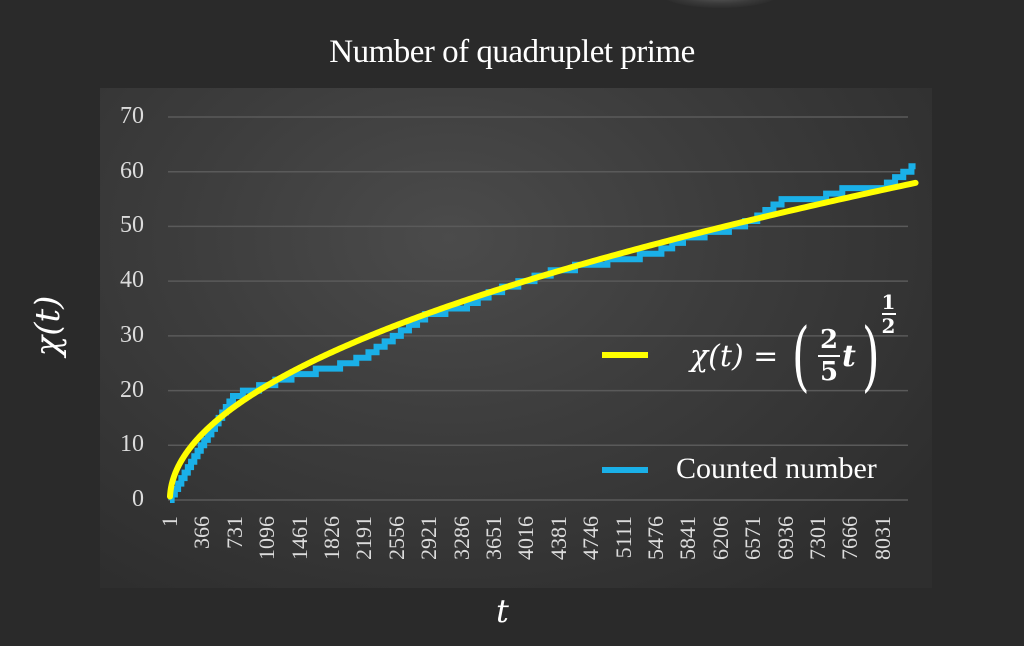 The height and width of the screenshot is (646, 1024). What do you see at coordinates (132, 116) in the screenshot?
I see `y-tick-label: 70` at bounding box center [132, 116].